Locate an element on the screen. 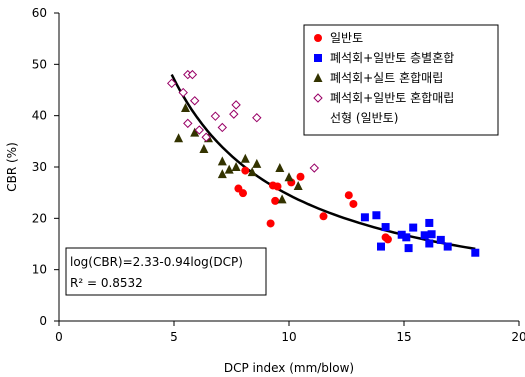 This screenshot has height=377, width=525. y-tick-label: 0 is located at coordinates (43, 321).